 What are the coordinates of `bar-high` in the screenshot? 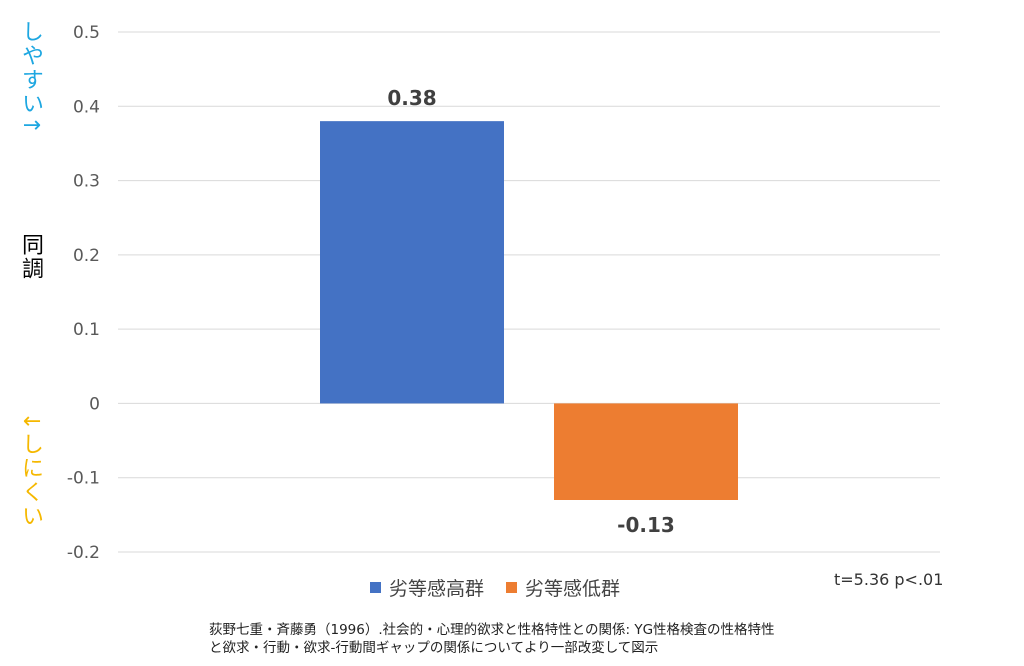 It's located at (412, 262).